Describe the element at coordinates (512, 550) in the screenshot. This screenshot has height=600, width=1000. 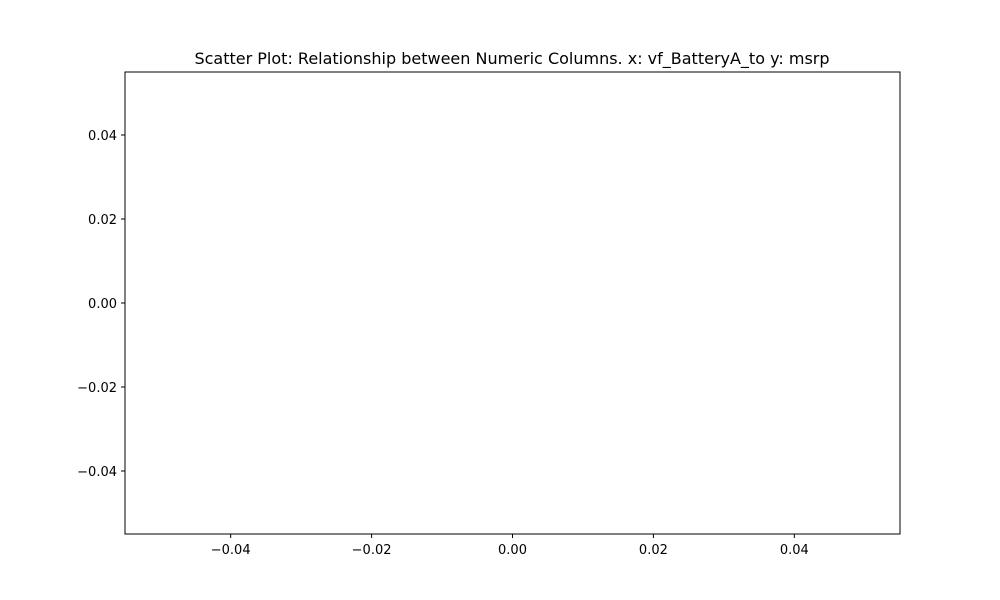
I see `x-tick-label: 0.00` at that location.